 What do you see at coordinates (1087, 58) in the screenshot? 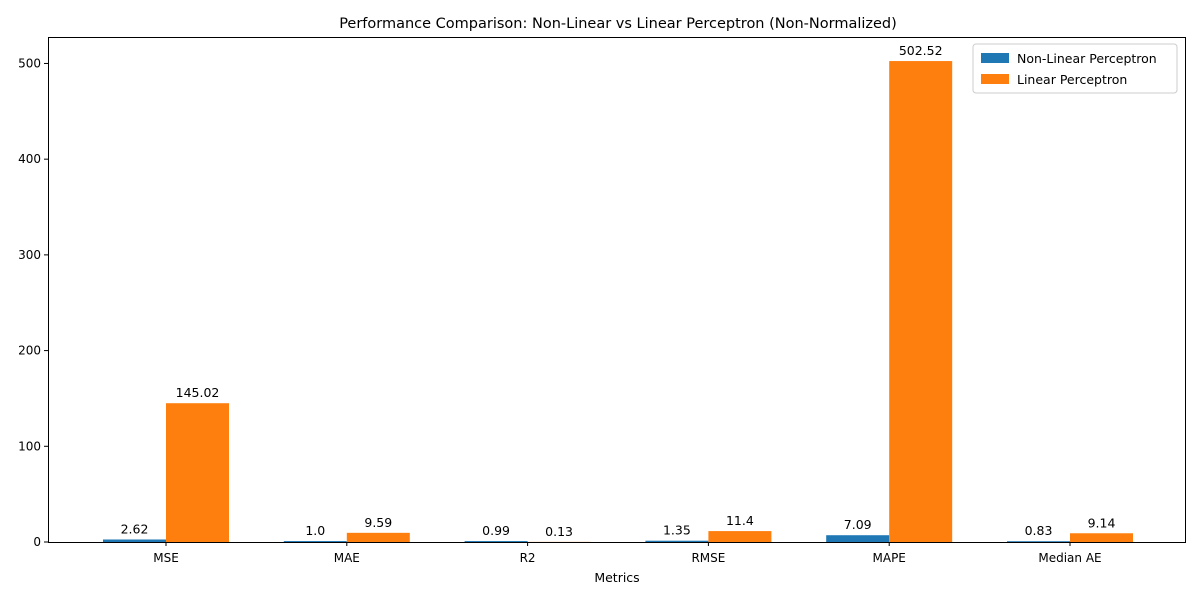
I see `legend-label: Non-Linear Perceptron` at bounding box center [1087, 58].